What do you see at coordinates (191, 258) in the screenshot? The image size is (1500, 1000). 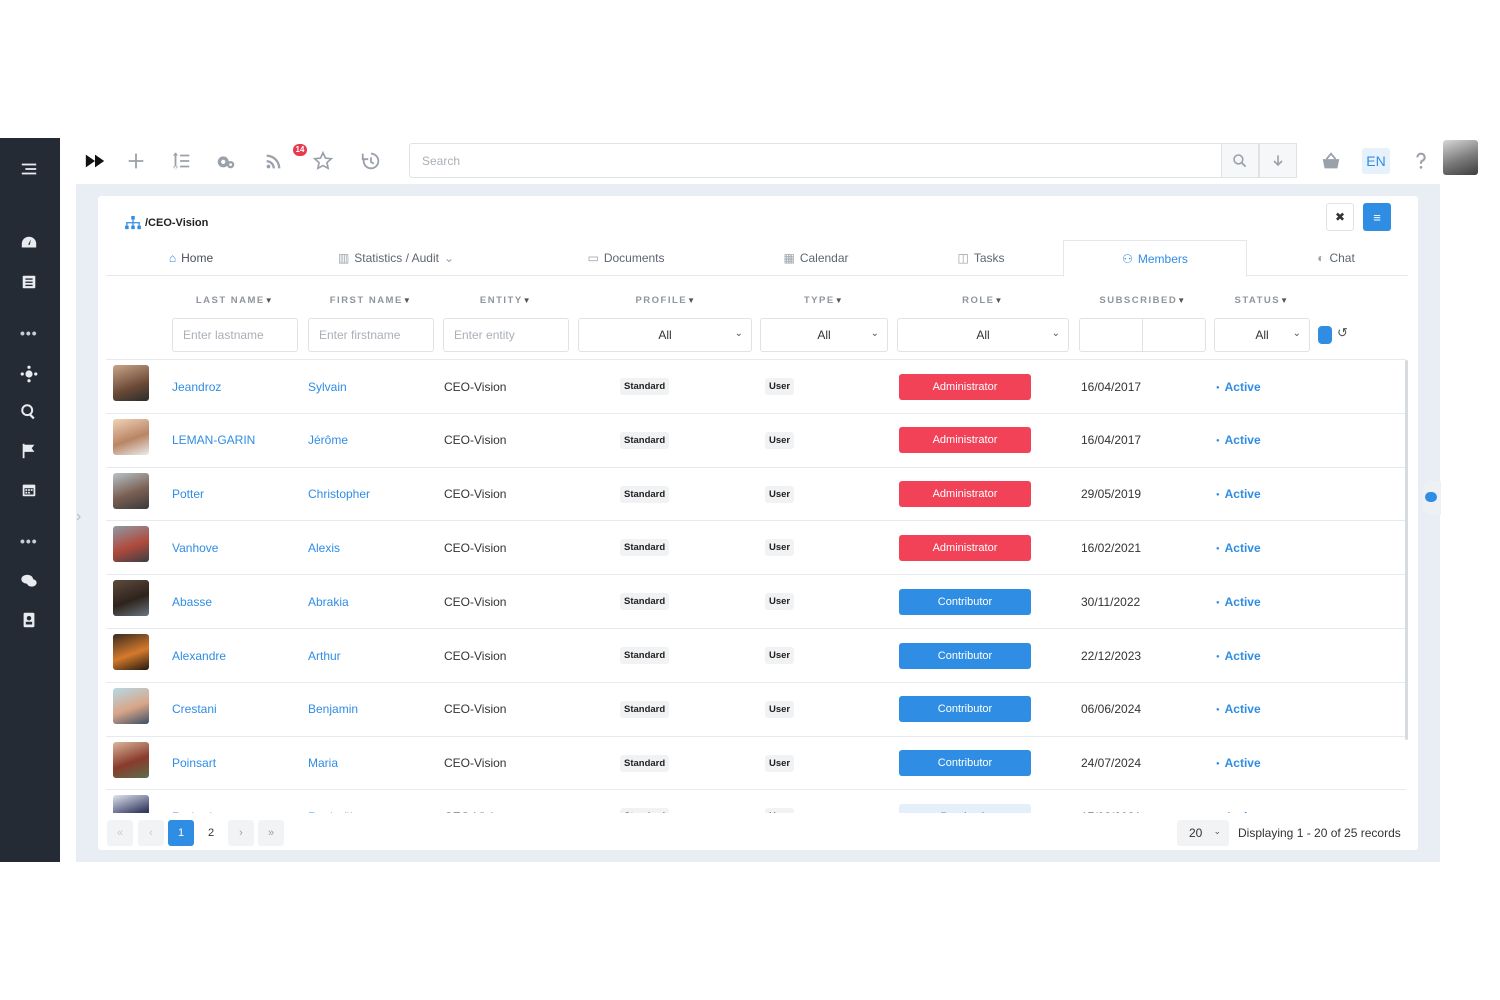 I see `tab-home: ⌂ Home` at bounding box center [191, 258].